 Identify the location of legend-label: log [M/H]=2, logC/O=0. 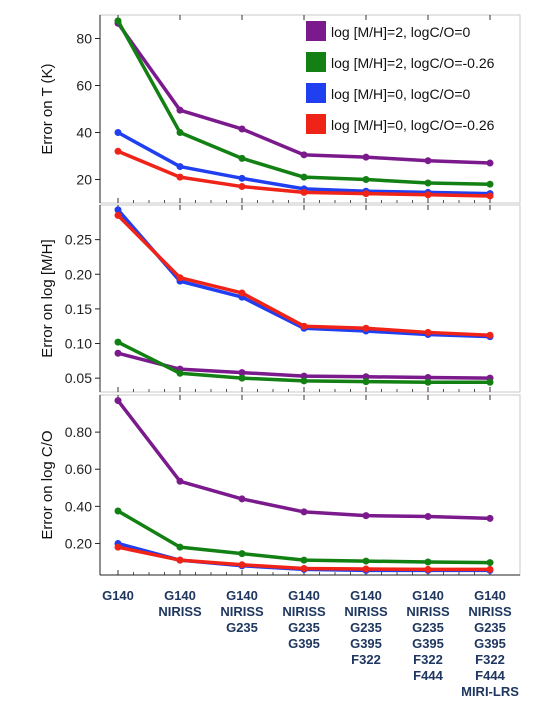
(401, 32).